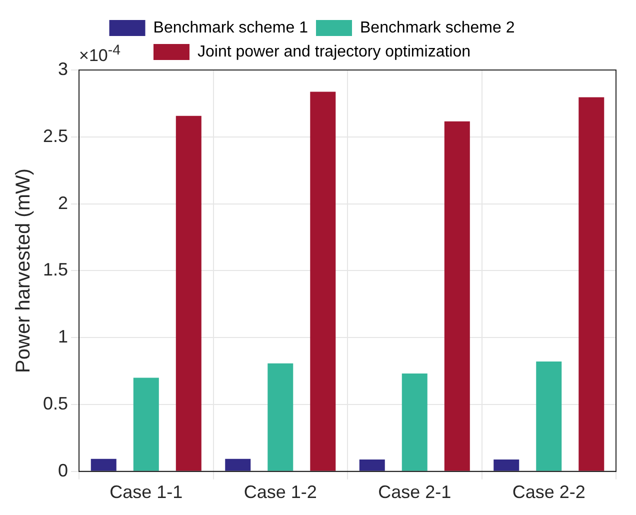 The width and height of the screenshot is (636, 515). I want to click on y-tick-label: 1.5, so click(55, 270).